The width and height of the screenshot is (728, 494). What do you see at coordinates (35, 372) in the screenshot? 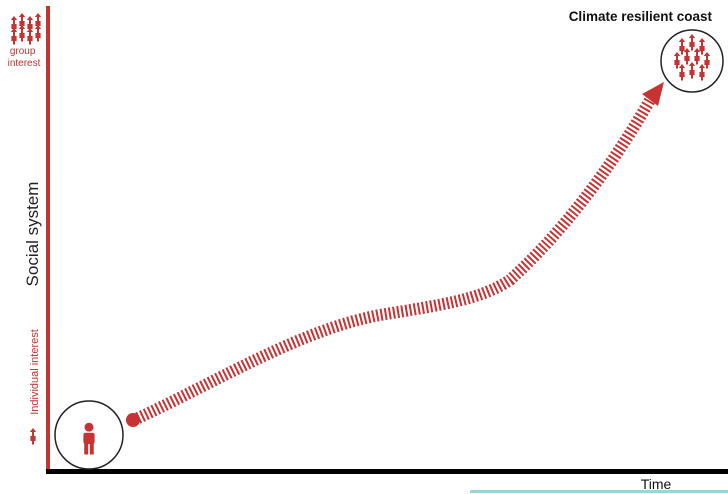
I see `individual-interest-label: Individual interest` at bounding box center [35, 372].